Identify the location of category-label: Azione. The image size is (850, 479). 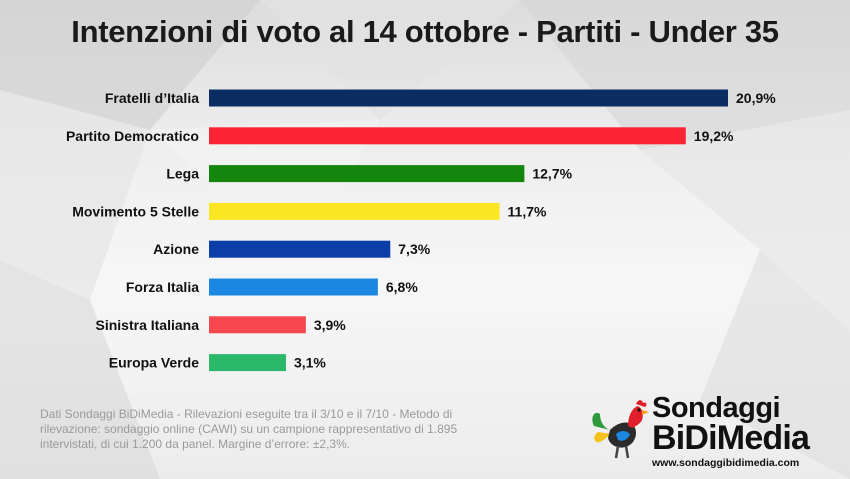
(176, 249).